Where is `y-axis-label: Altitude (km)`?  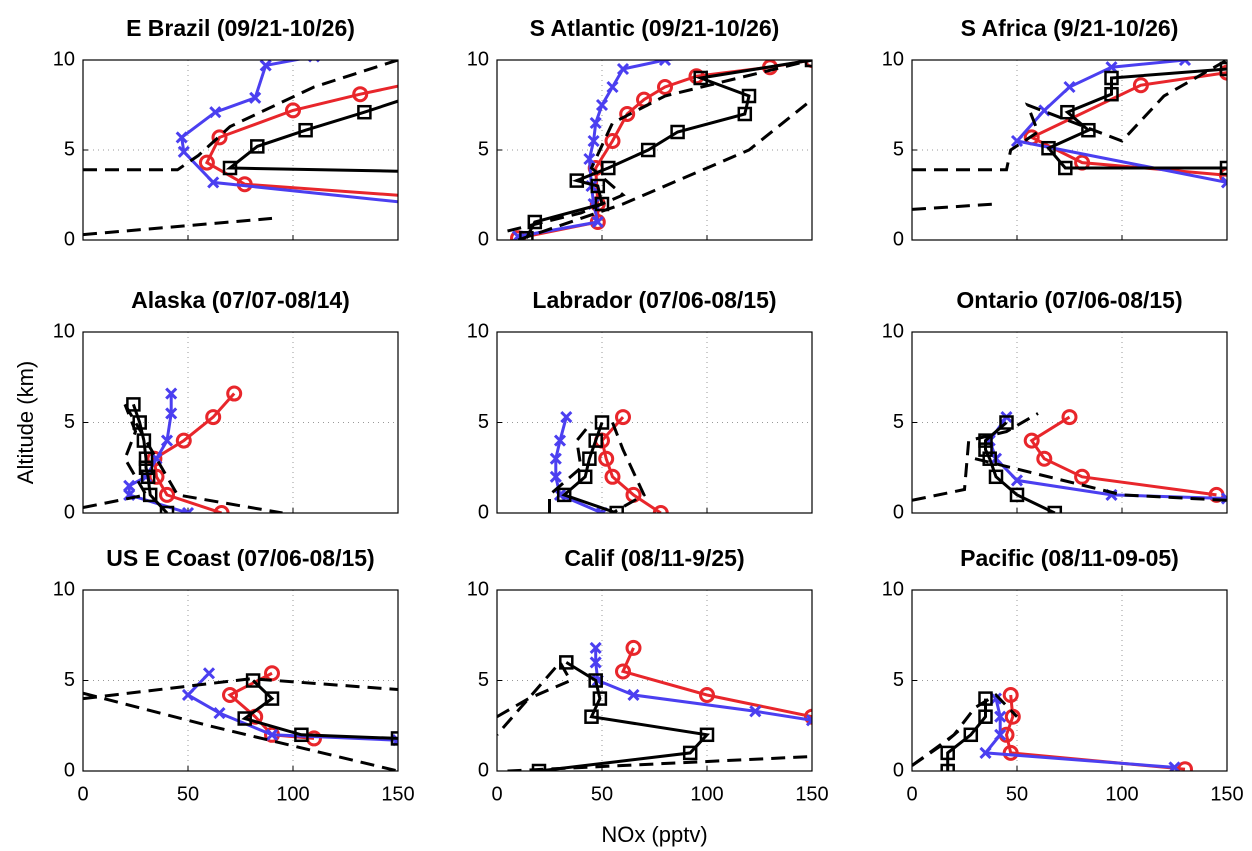
y-axis-label: Altitude (km) is located at coordinates (25, 422).